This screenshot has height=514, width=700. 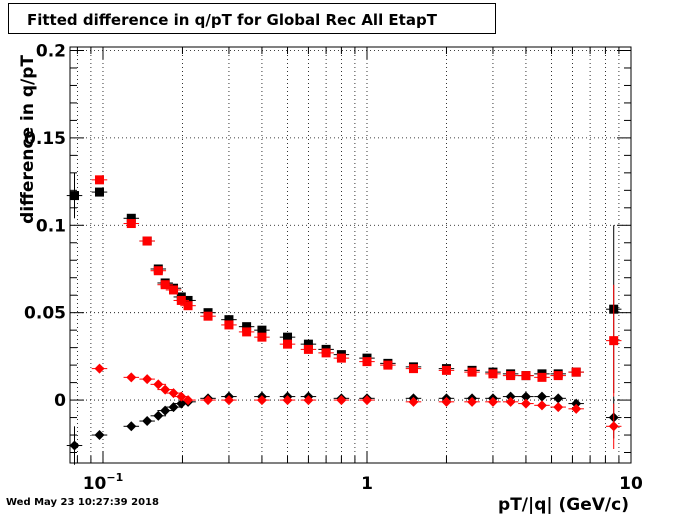 I want to click on timestamp-label: Wed May 23 10:27:39 2018, so click(x=82, y=502).